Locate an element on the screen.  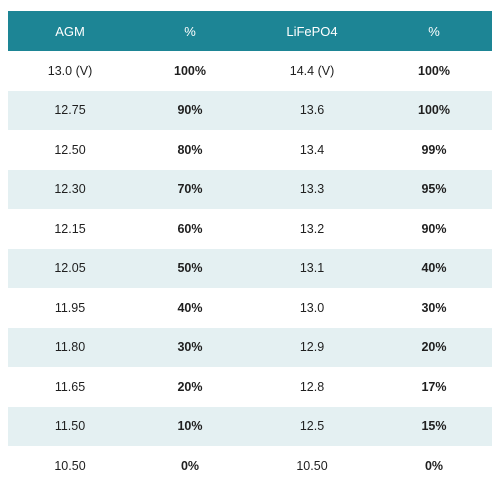
table-row: 13.0 (V) 100% 14.4 (V) 100% is located at coordinates (250, 71).